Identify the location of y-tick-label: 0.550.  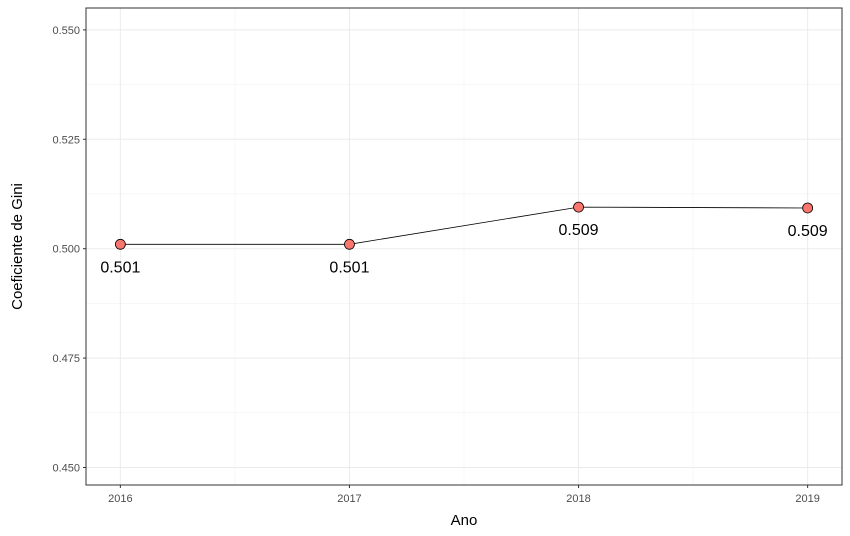
(66, 31).